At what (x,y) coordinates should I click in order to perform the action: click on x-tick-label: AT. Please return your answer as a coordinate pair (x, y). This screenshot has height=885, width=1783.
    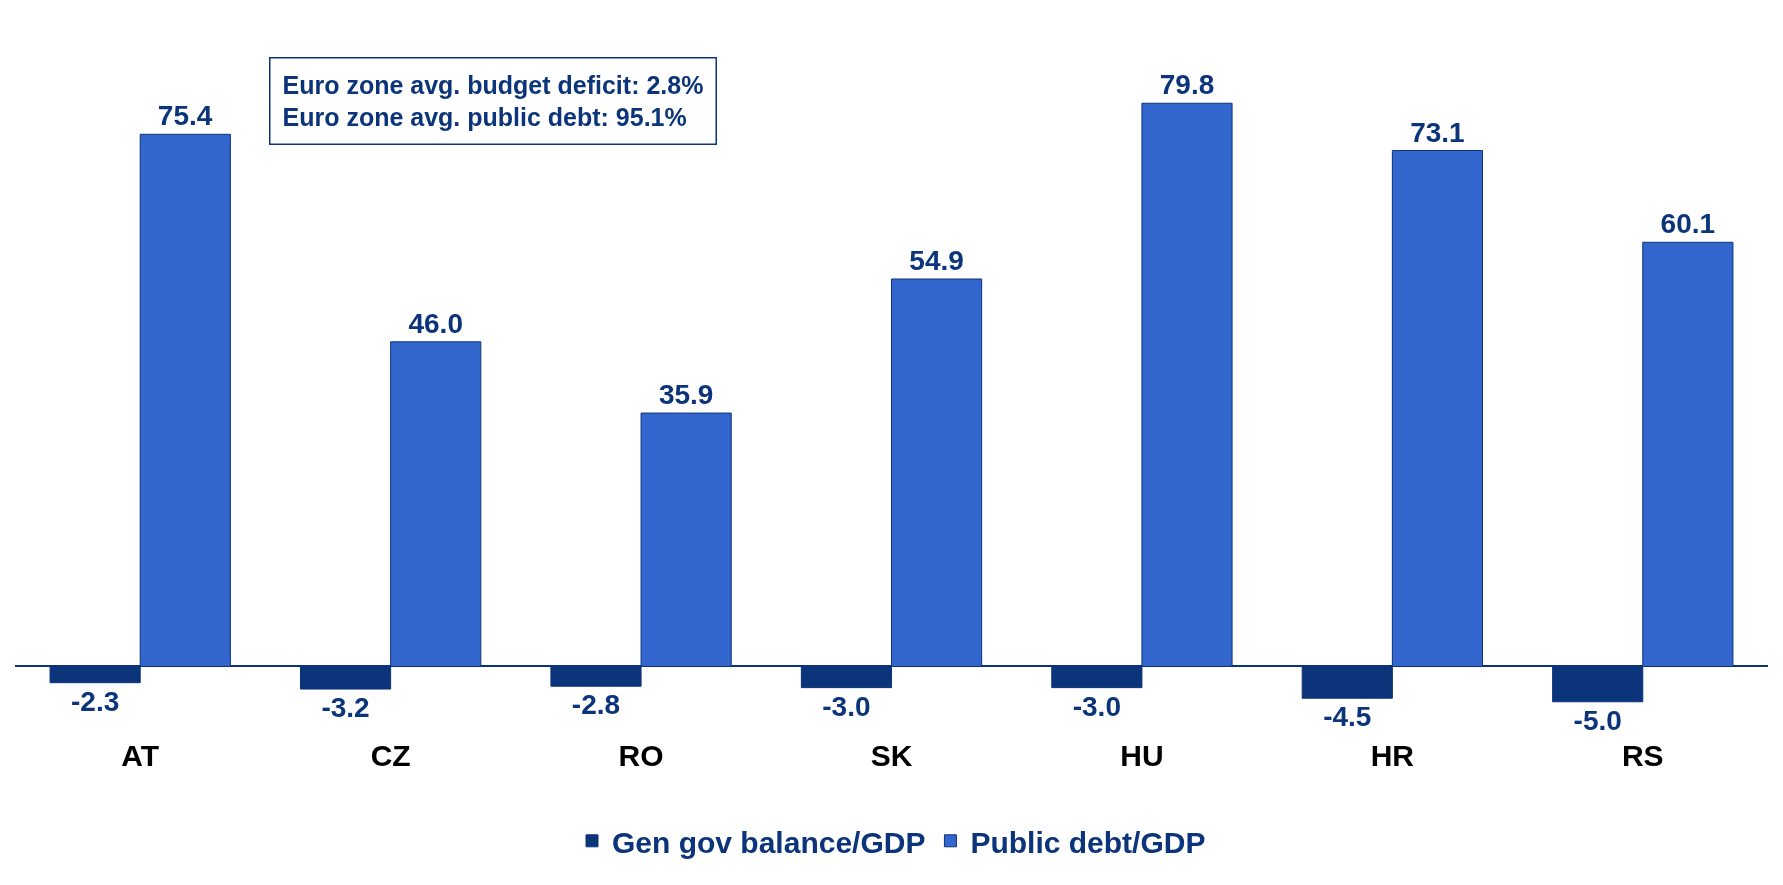
    Looking at the image, I should click on (140, 755).